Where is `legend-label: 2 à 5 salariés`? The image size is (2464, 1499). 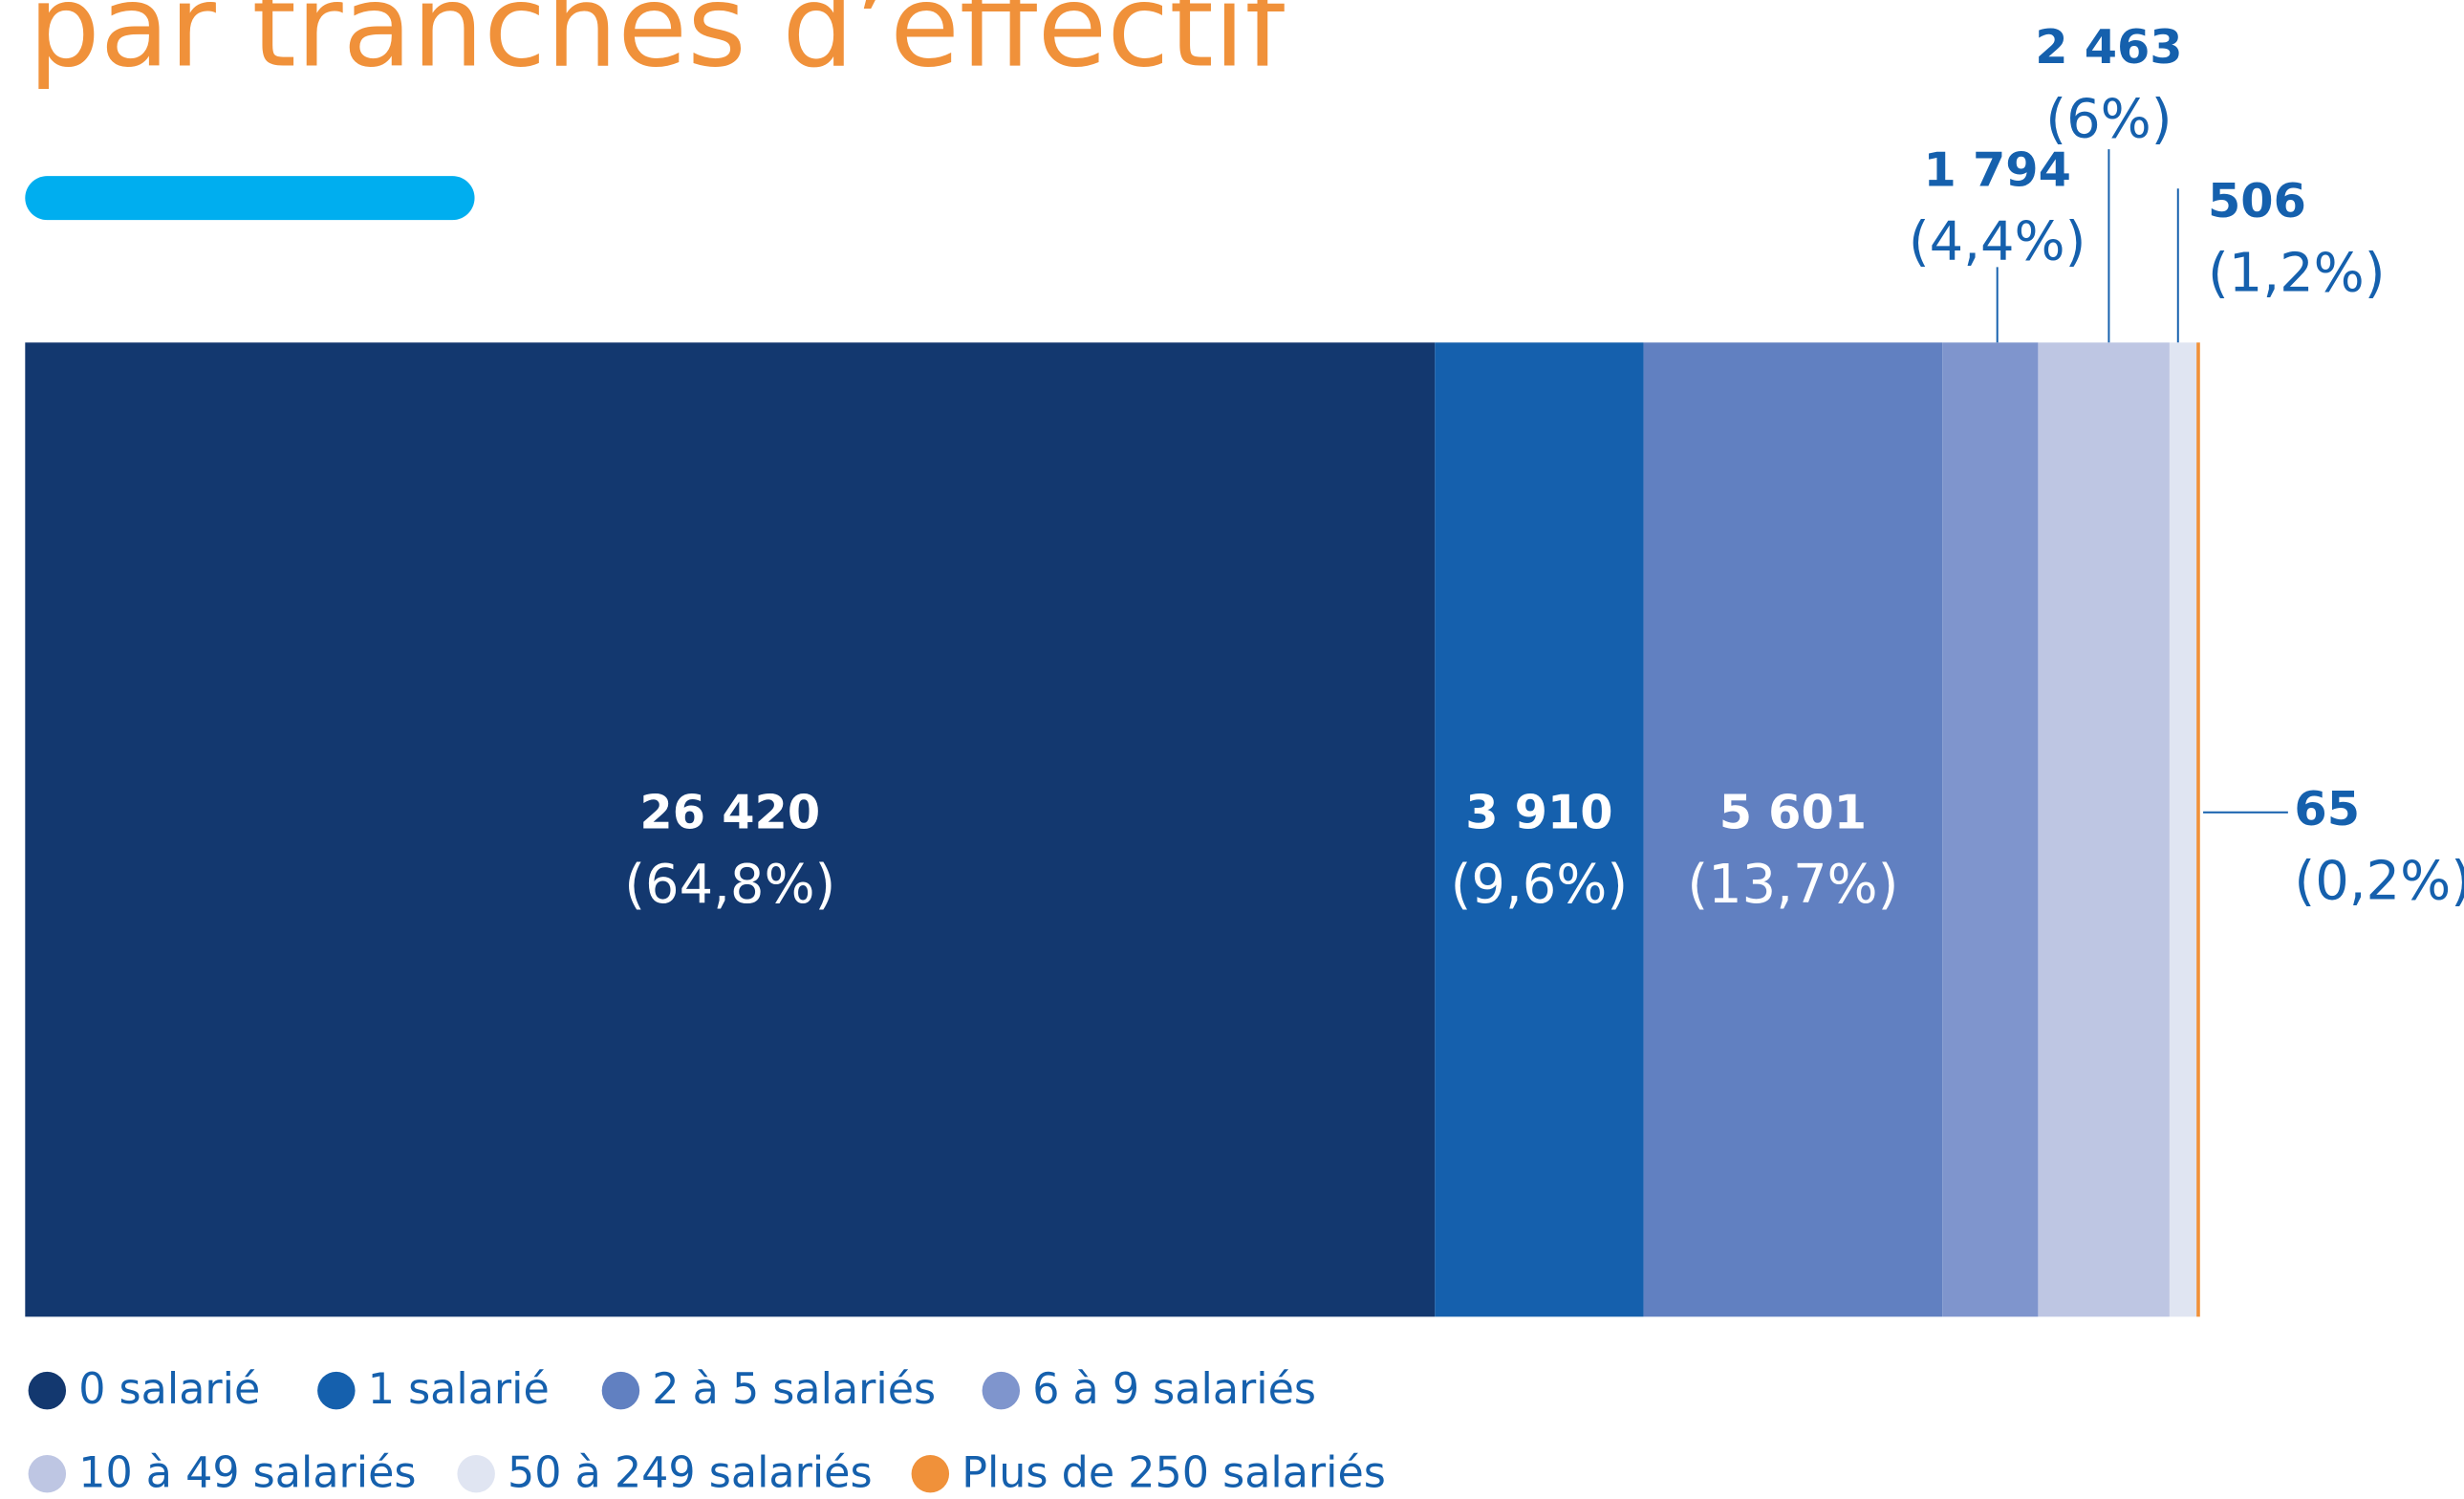
legend-label: 2 à 5 salariés is located at coordinates (794, 1389).